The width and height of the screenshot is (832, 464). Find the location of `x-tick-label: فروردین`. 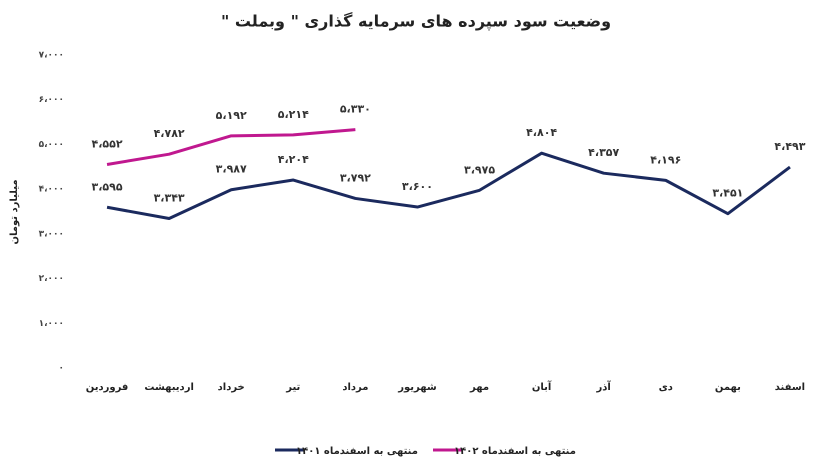

x-tick-label: فروردین is located at coordinates (107, 387).